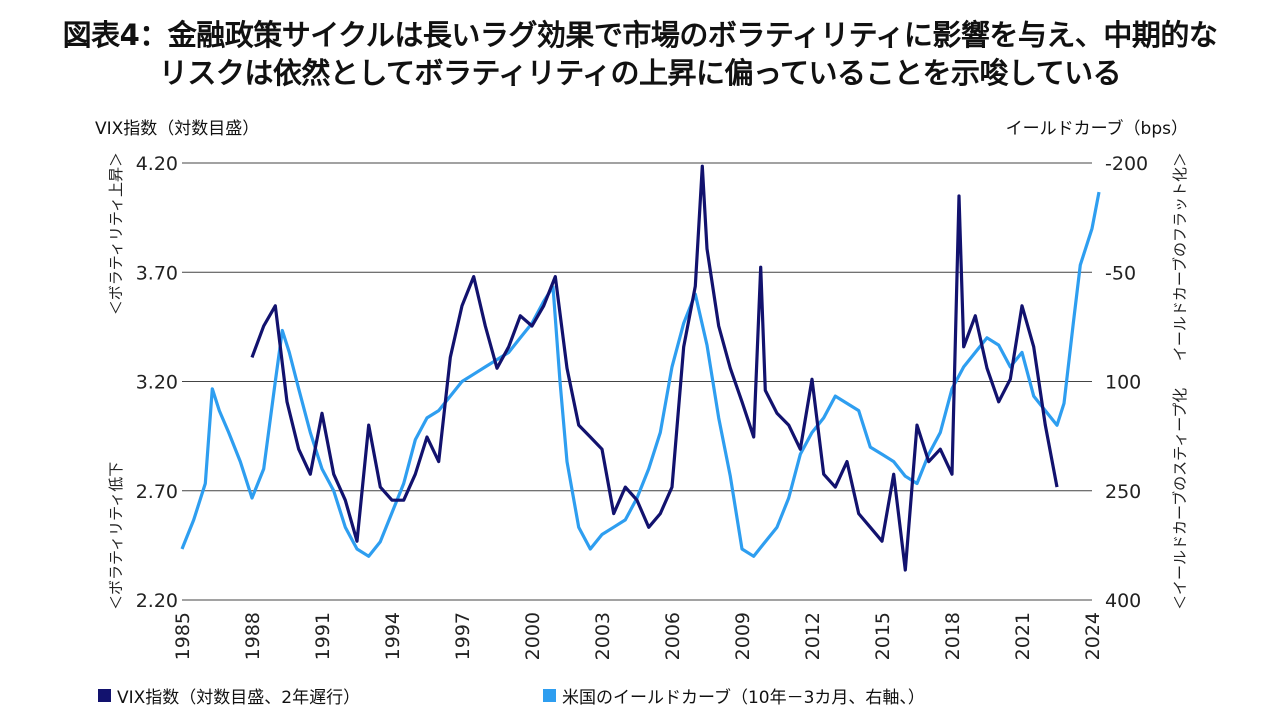  I want to click on right-tick-label: 100, so click(1123, 383).